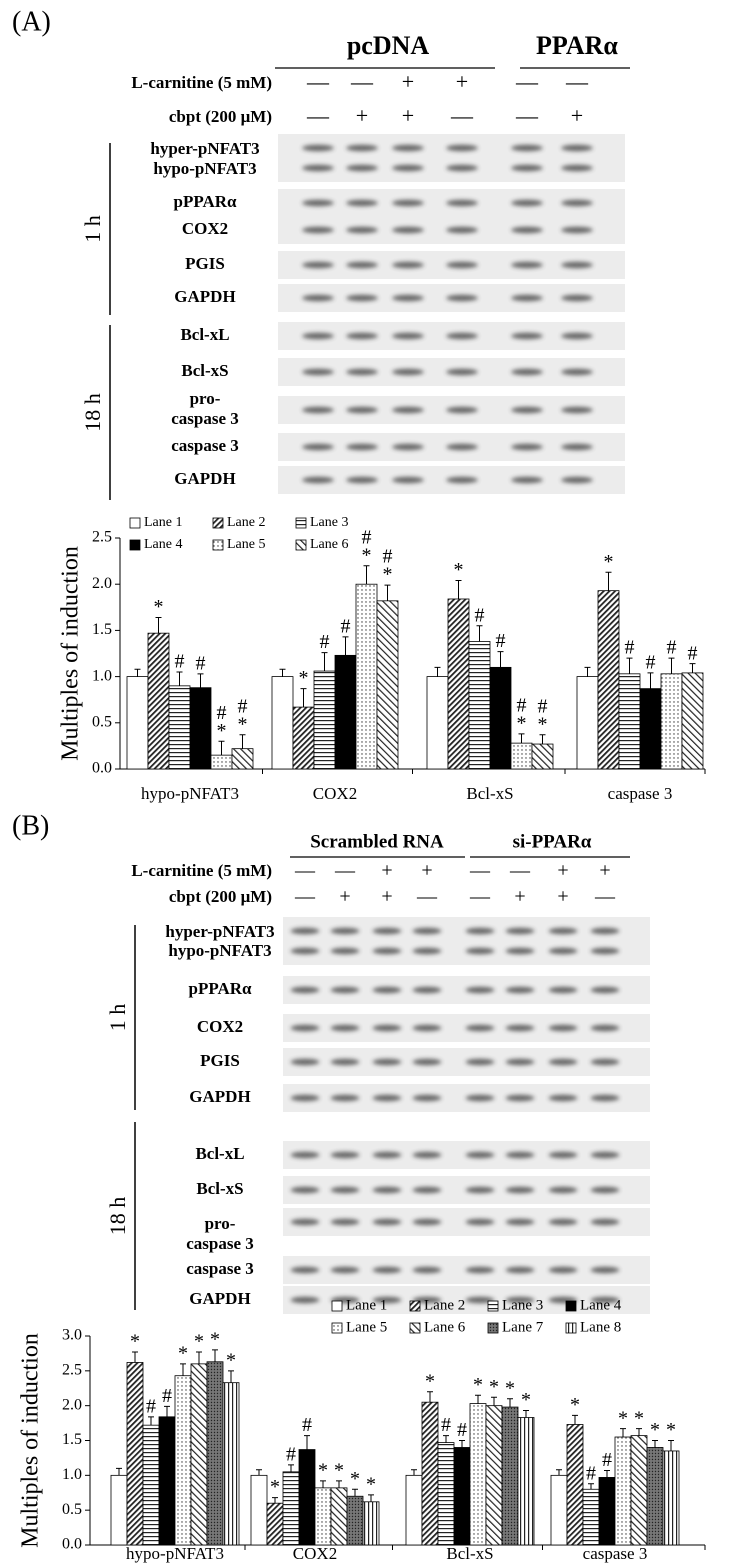 The image size is (749, 1564). What do you see at coordinates (72, 1474) in the screenshot?
I see `y-tick-label: 1.0` at bounding box center [72, 1474].